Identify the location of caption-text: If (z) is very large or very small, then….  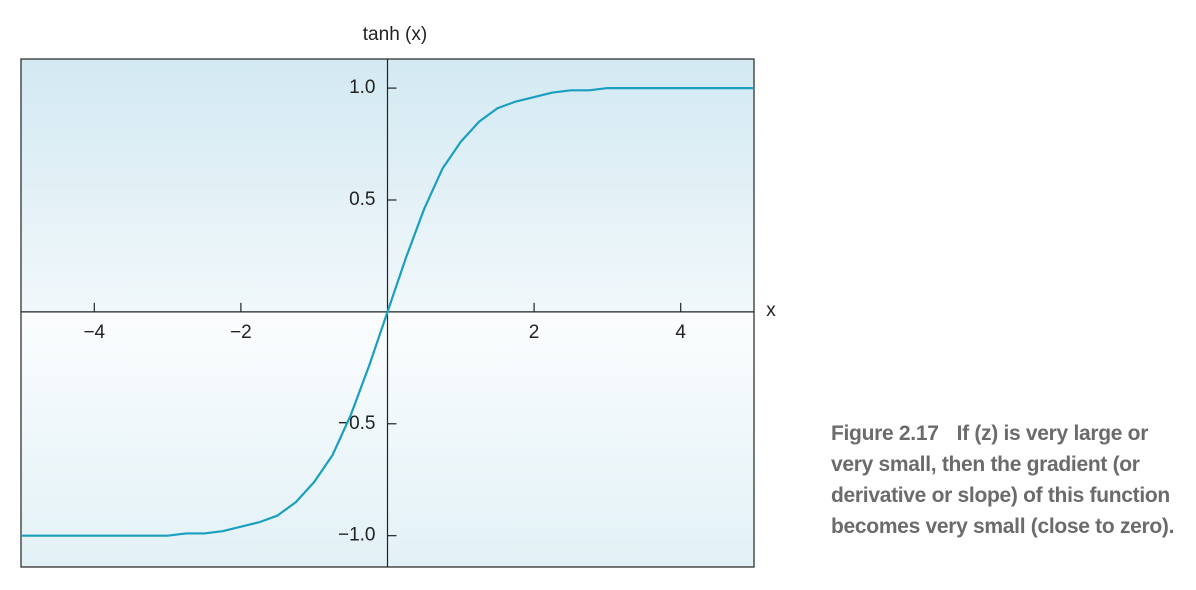
(1003, 480).